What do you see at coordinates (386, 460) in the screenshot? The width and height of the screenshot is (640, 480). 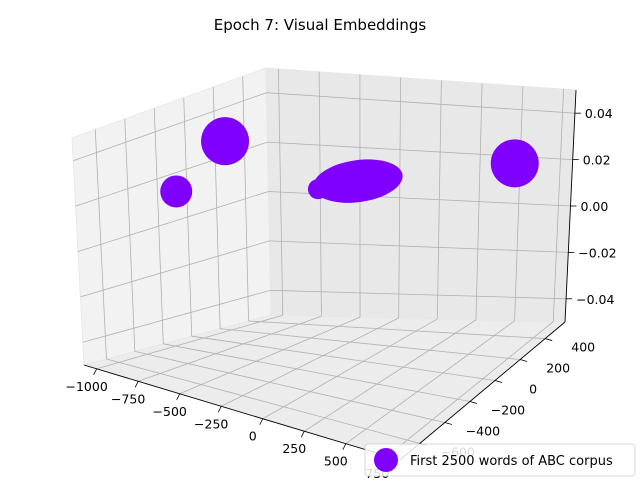 I see `legend-marker` at bounding box center [386, 460].